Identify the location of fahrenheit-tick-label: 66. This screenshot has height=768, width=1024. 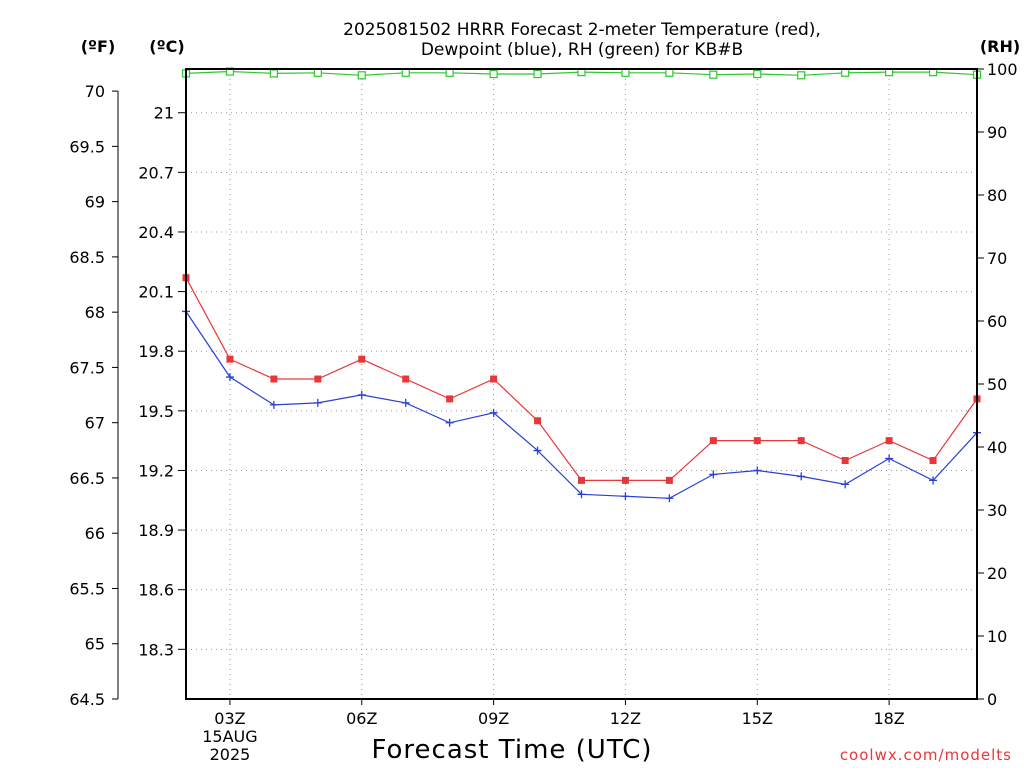
(95, 533).